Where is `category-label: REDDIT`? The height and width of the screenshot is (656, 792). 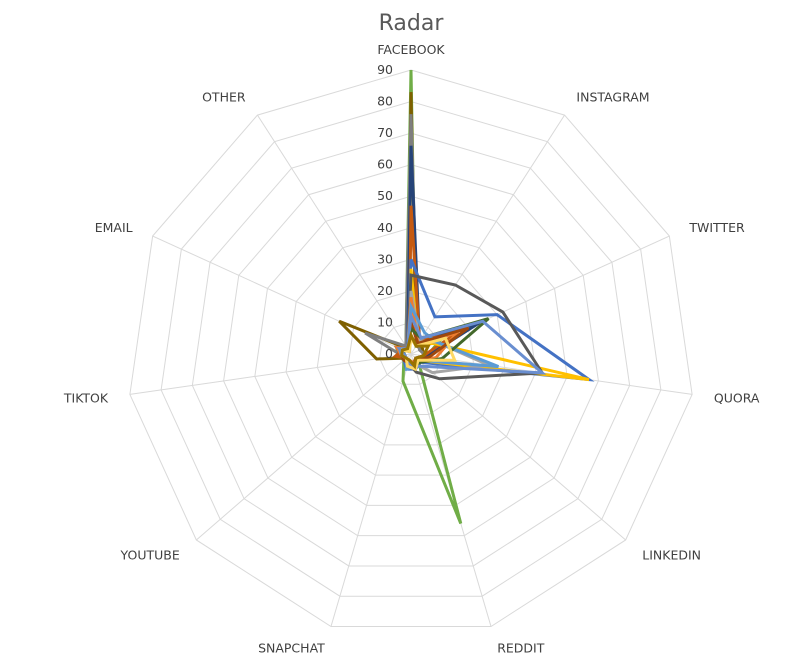
category-label: REDDIT is located at coordinates (521, 648).